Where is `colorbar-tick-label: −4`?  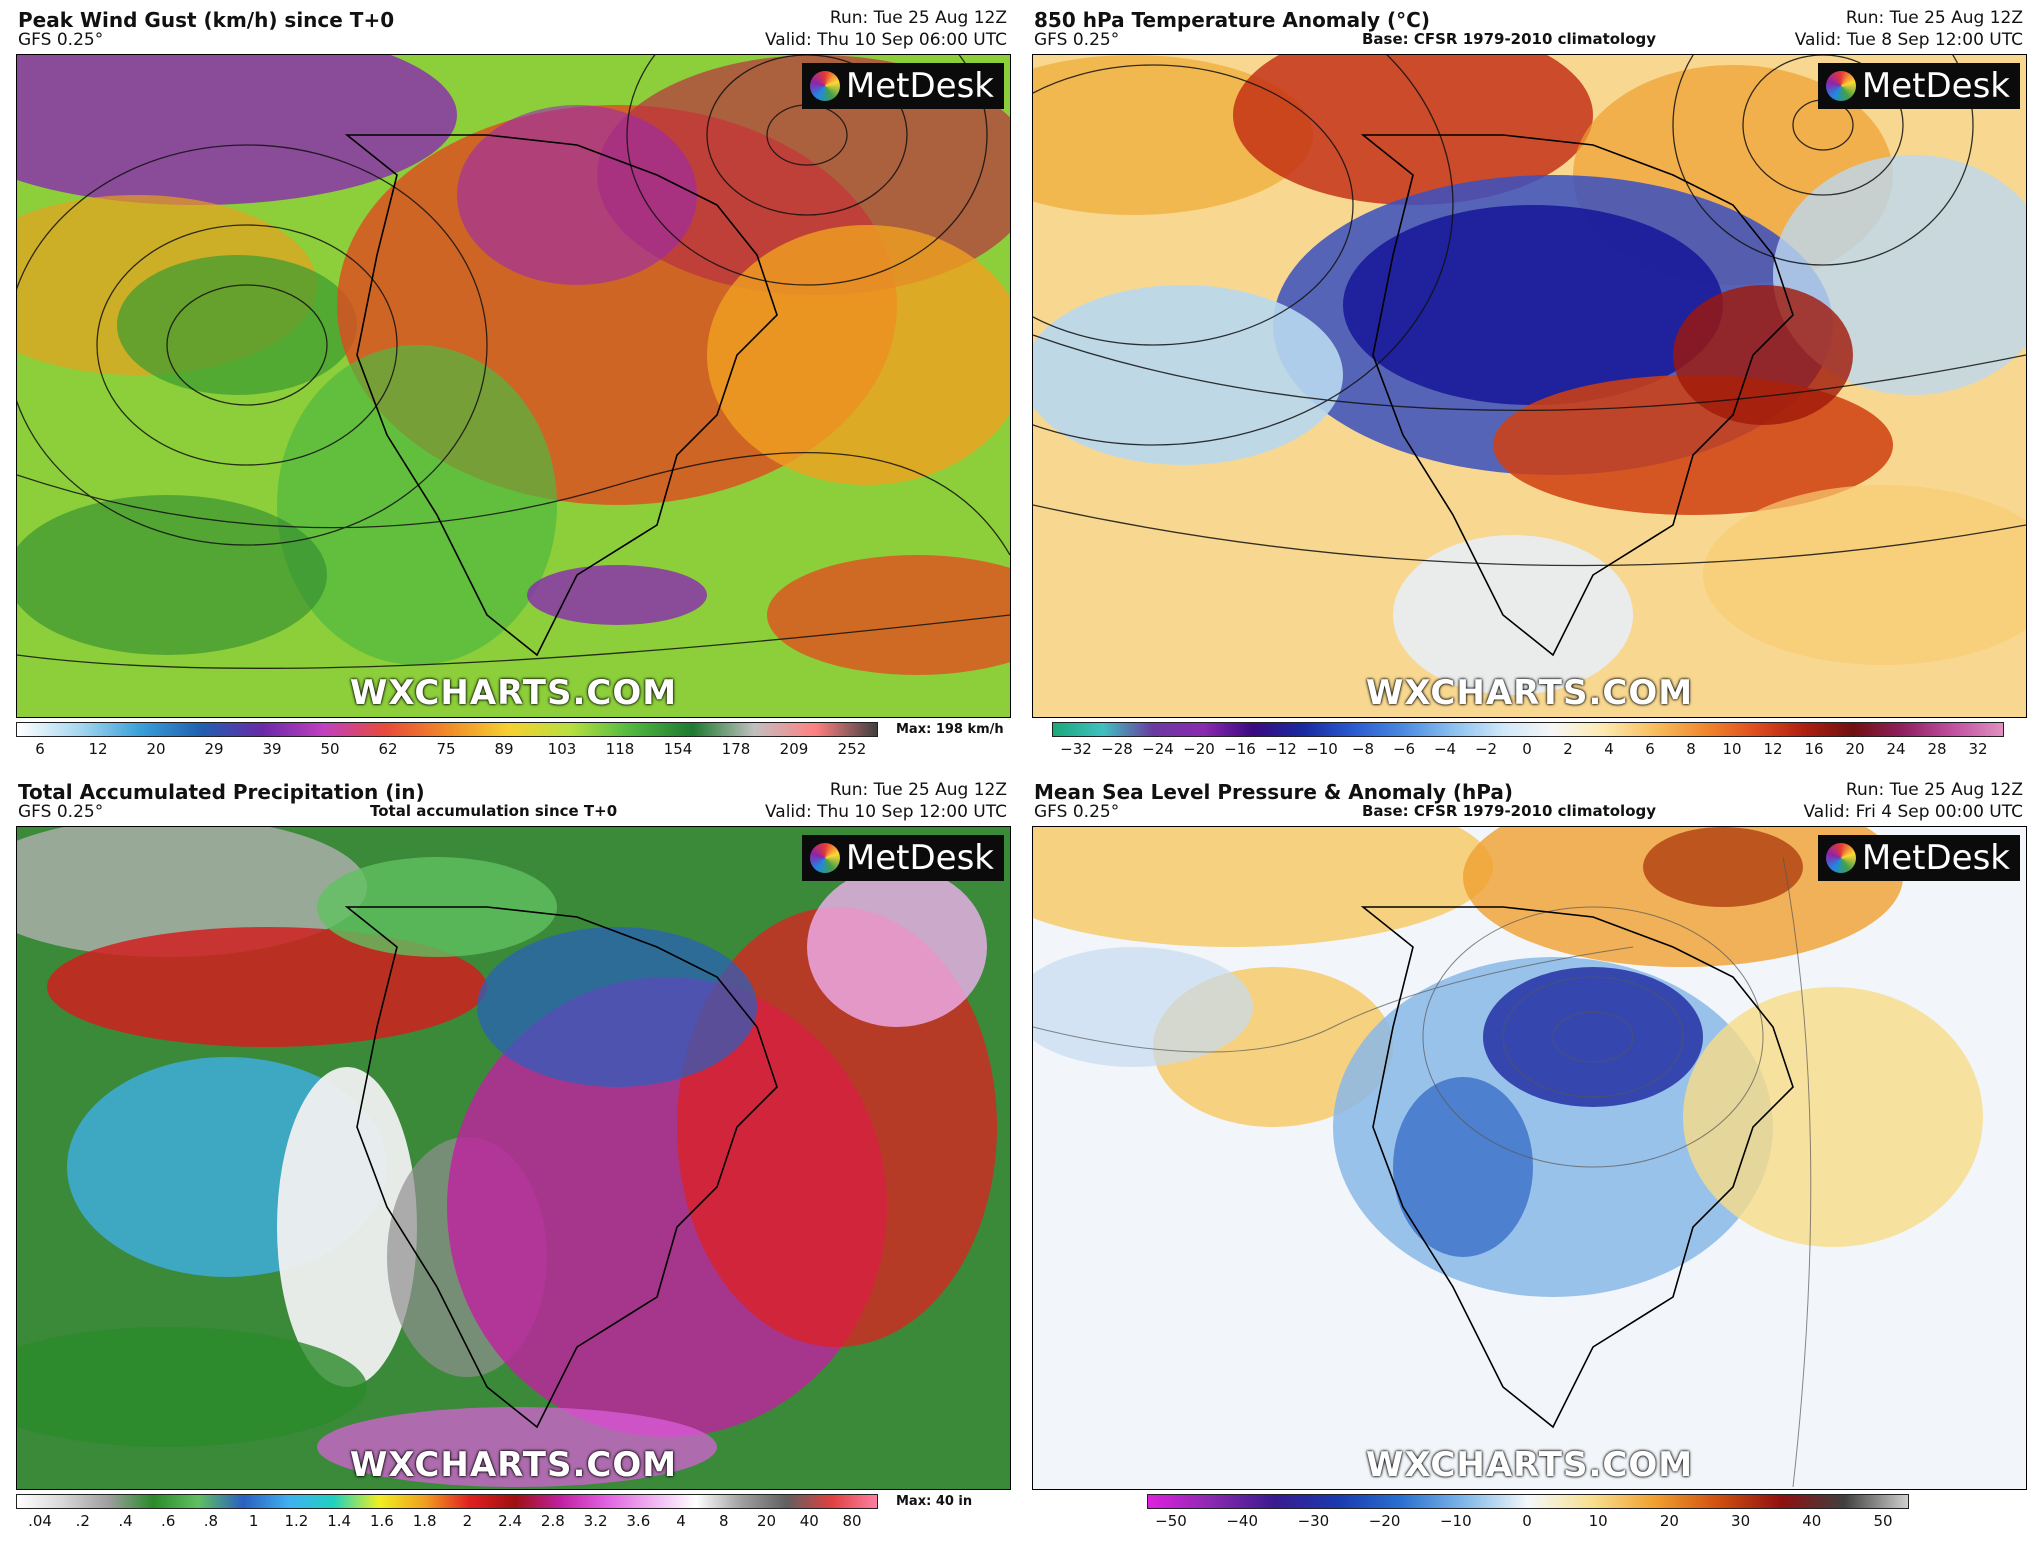
colorbar-tick-label: −4 is located at coordinates (1445, 749).